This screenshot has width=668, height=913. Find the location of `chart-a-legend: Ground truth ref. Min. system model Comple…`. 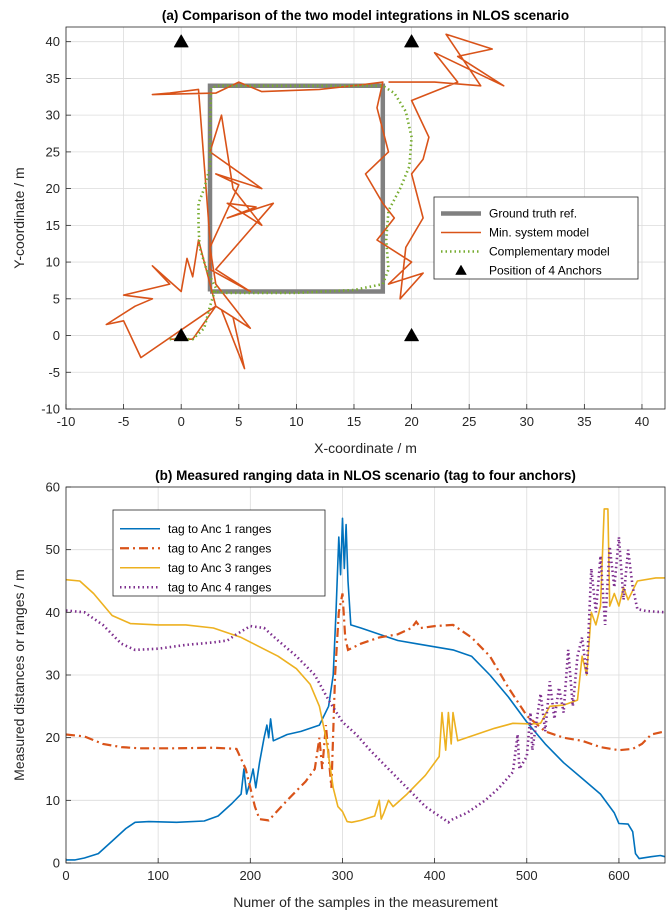

chart-a-legend: Ground truth ref. Min. system model Comple… is located at coordinates (536, 238).